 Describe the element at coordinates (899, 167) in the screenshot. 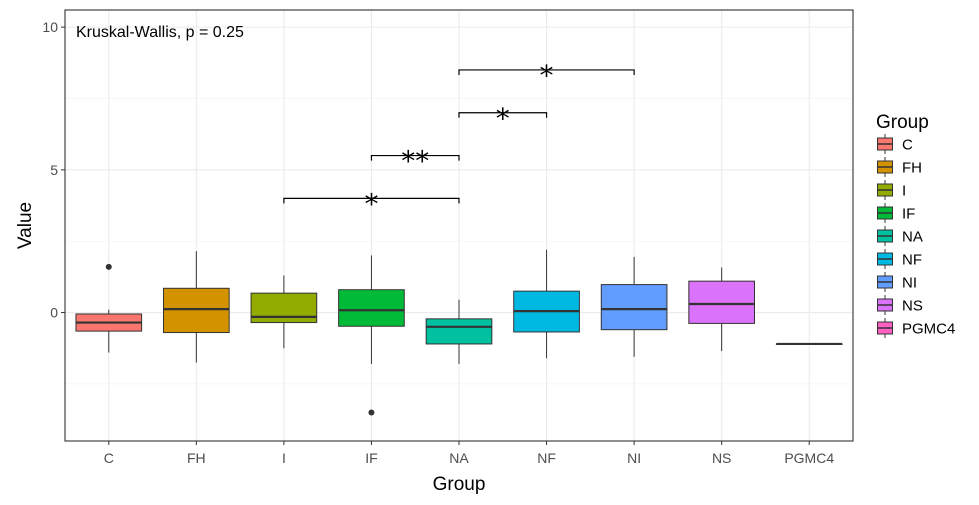

I see `legend-item-fh: FH` at that location.